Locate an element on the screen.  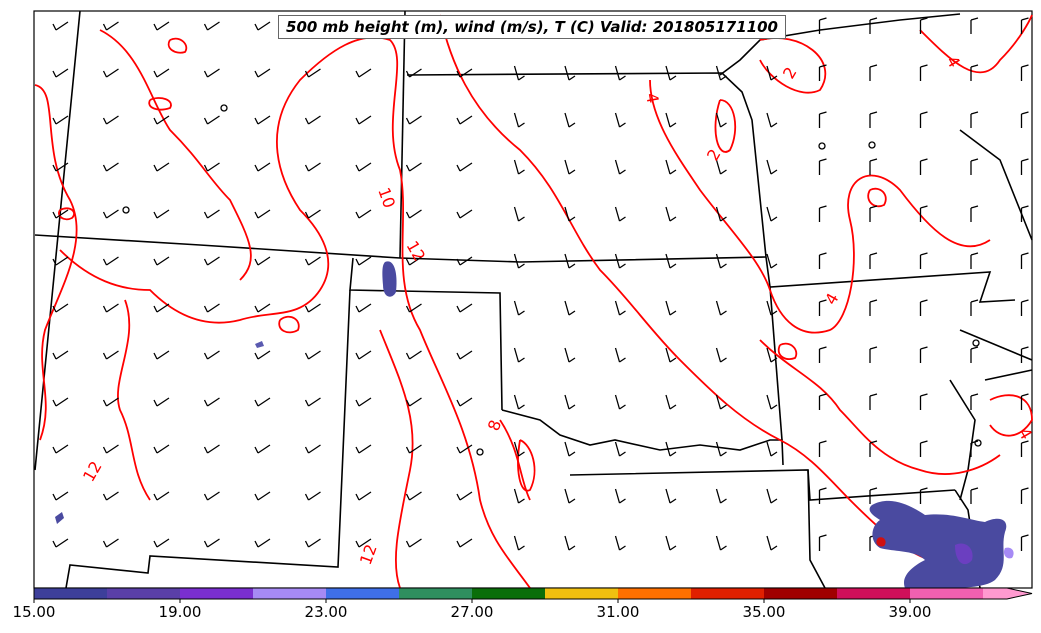
colorbar-tick-label: 15.00 is located at coordinates (34, 612).